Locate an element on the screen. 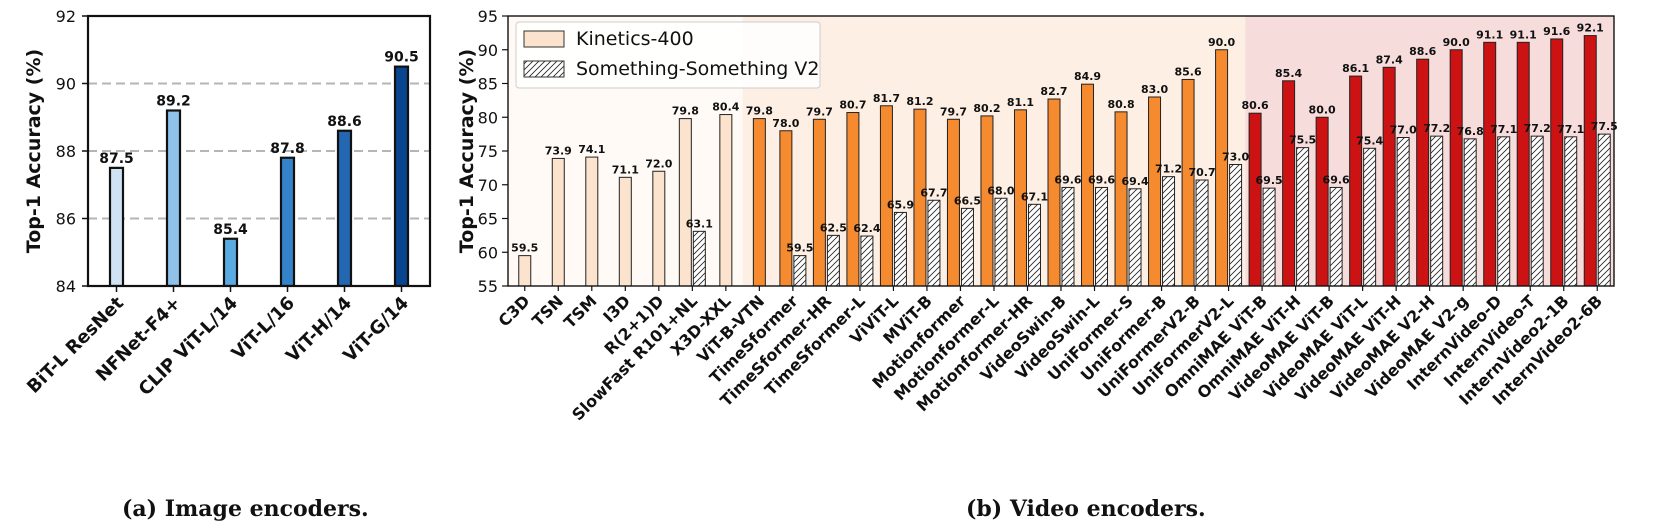 The width and height of the screenshot is (1674, 531). data-label-ssv2: 75.4 is located at coordinates (1369, 140).